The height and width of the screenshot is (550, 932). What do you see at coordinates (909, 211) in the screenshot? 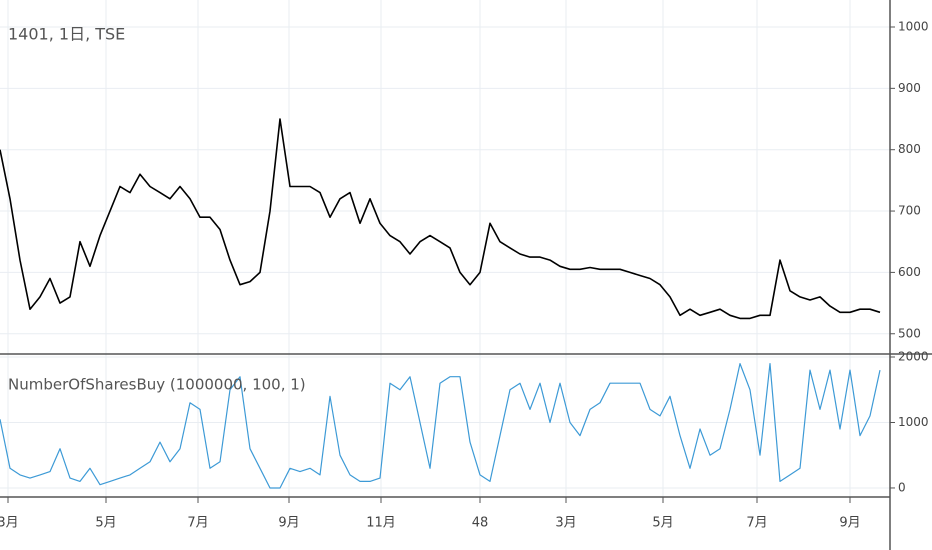
I see `y-tick-label: 700` at bounding box center [909, 211].